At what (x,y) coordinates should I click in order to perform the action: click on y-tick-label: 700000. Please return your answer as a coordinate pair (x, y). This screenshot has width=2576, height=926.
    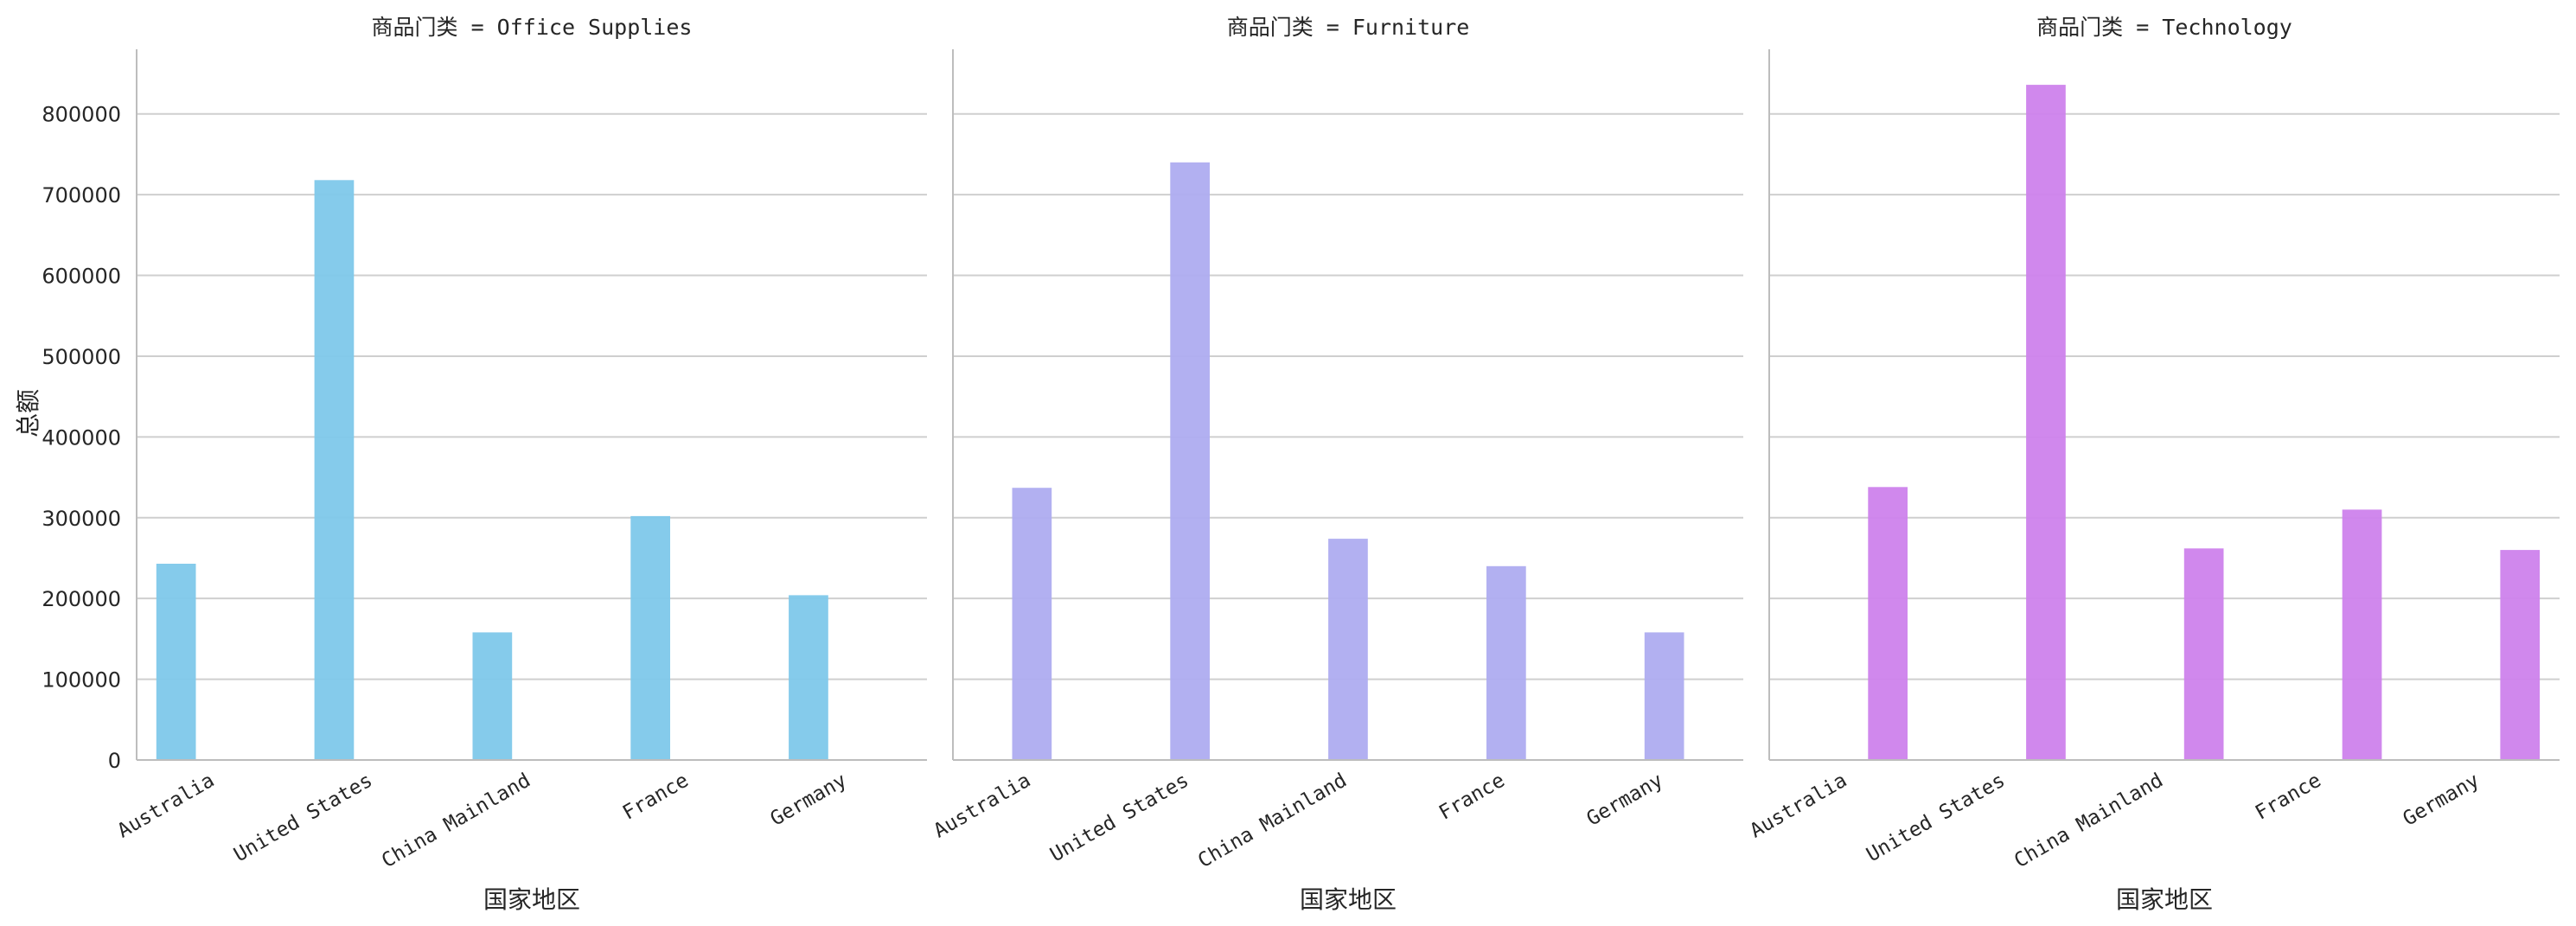
    Looking at the image, I should click on (82, 196).